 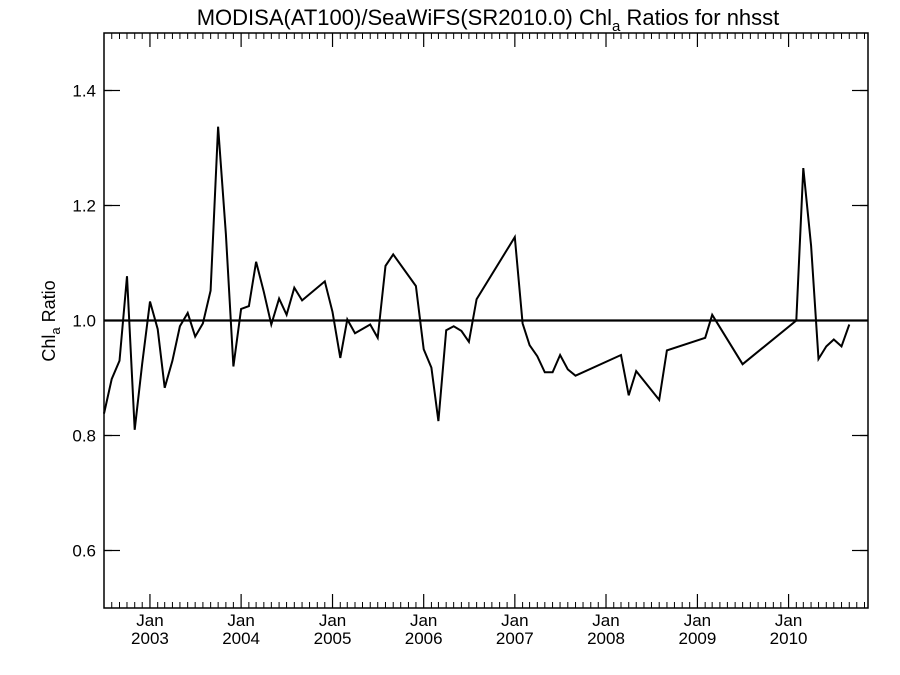 What do you see at coordinates (404, 17) in the screenshot?
I see `chart-title-main: MODISA(AT100)/SeaWiFS(SR2010.0) Chl` at bounding box center [404, 17].